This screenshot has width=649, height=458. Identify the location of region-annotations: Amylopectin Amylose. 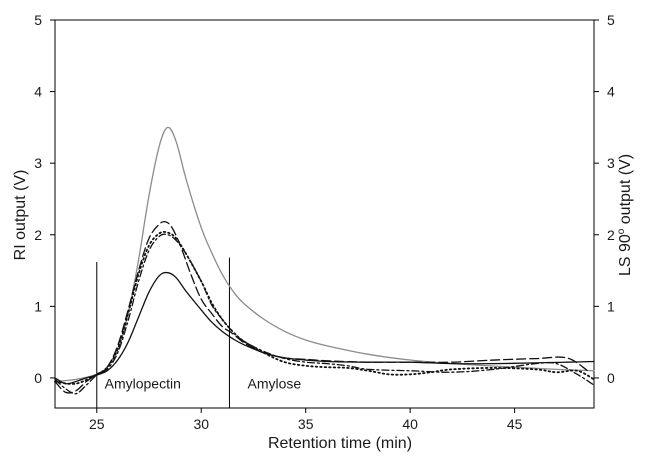
(203, 384).